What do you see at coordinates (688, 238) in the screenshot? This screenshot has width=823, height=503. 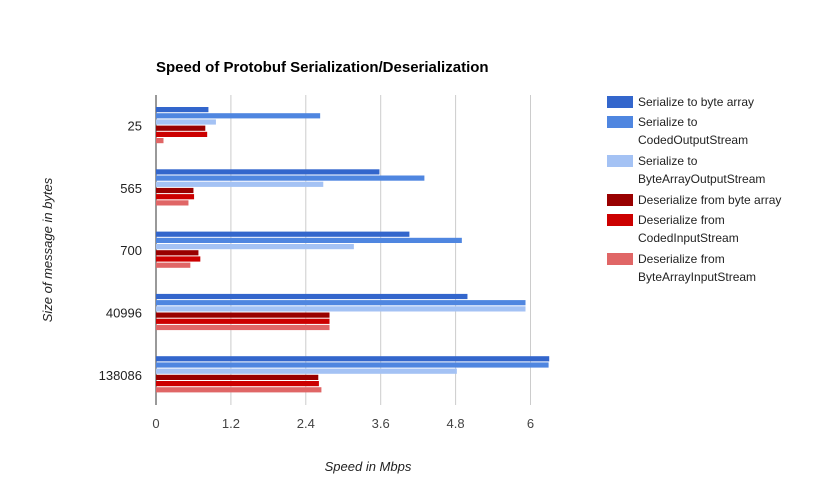 I see `legend-label: CodedInputStream` at bounding box center [688, 238].